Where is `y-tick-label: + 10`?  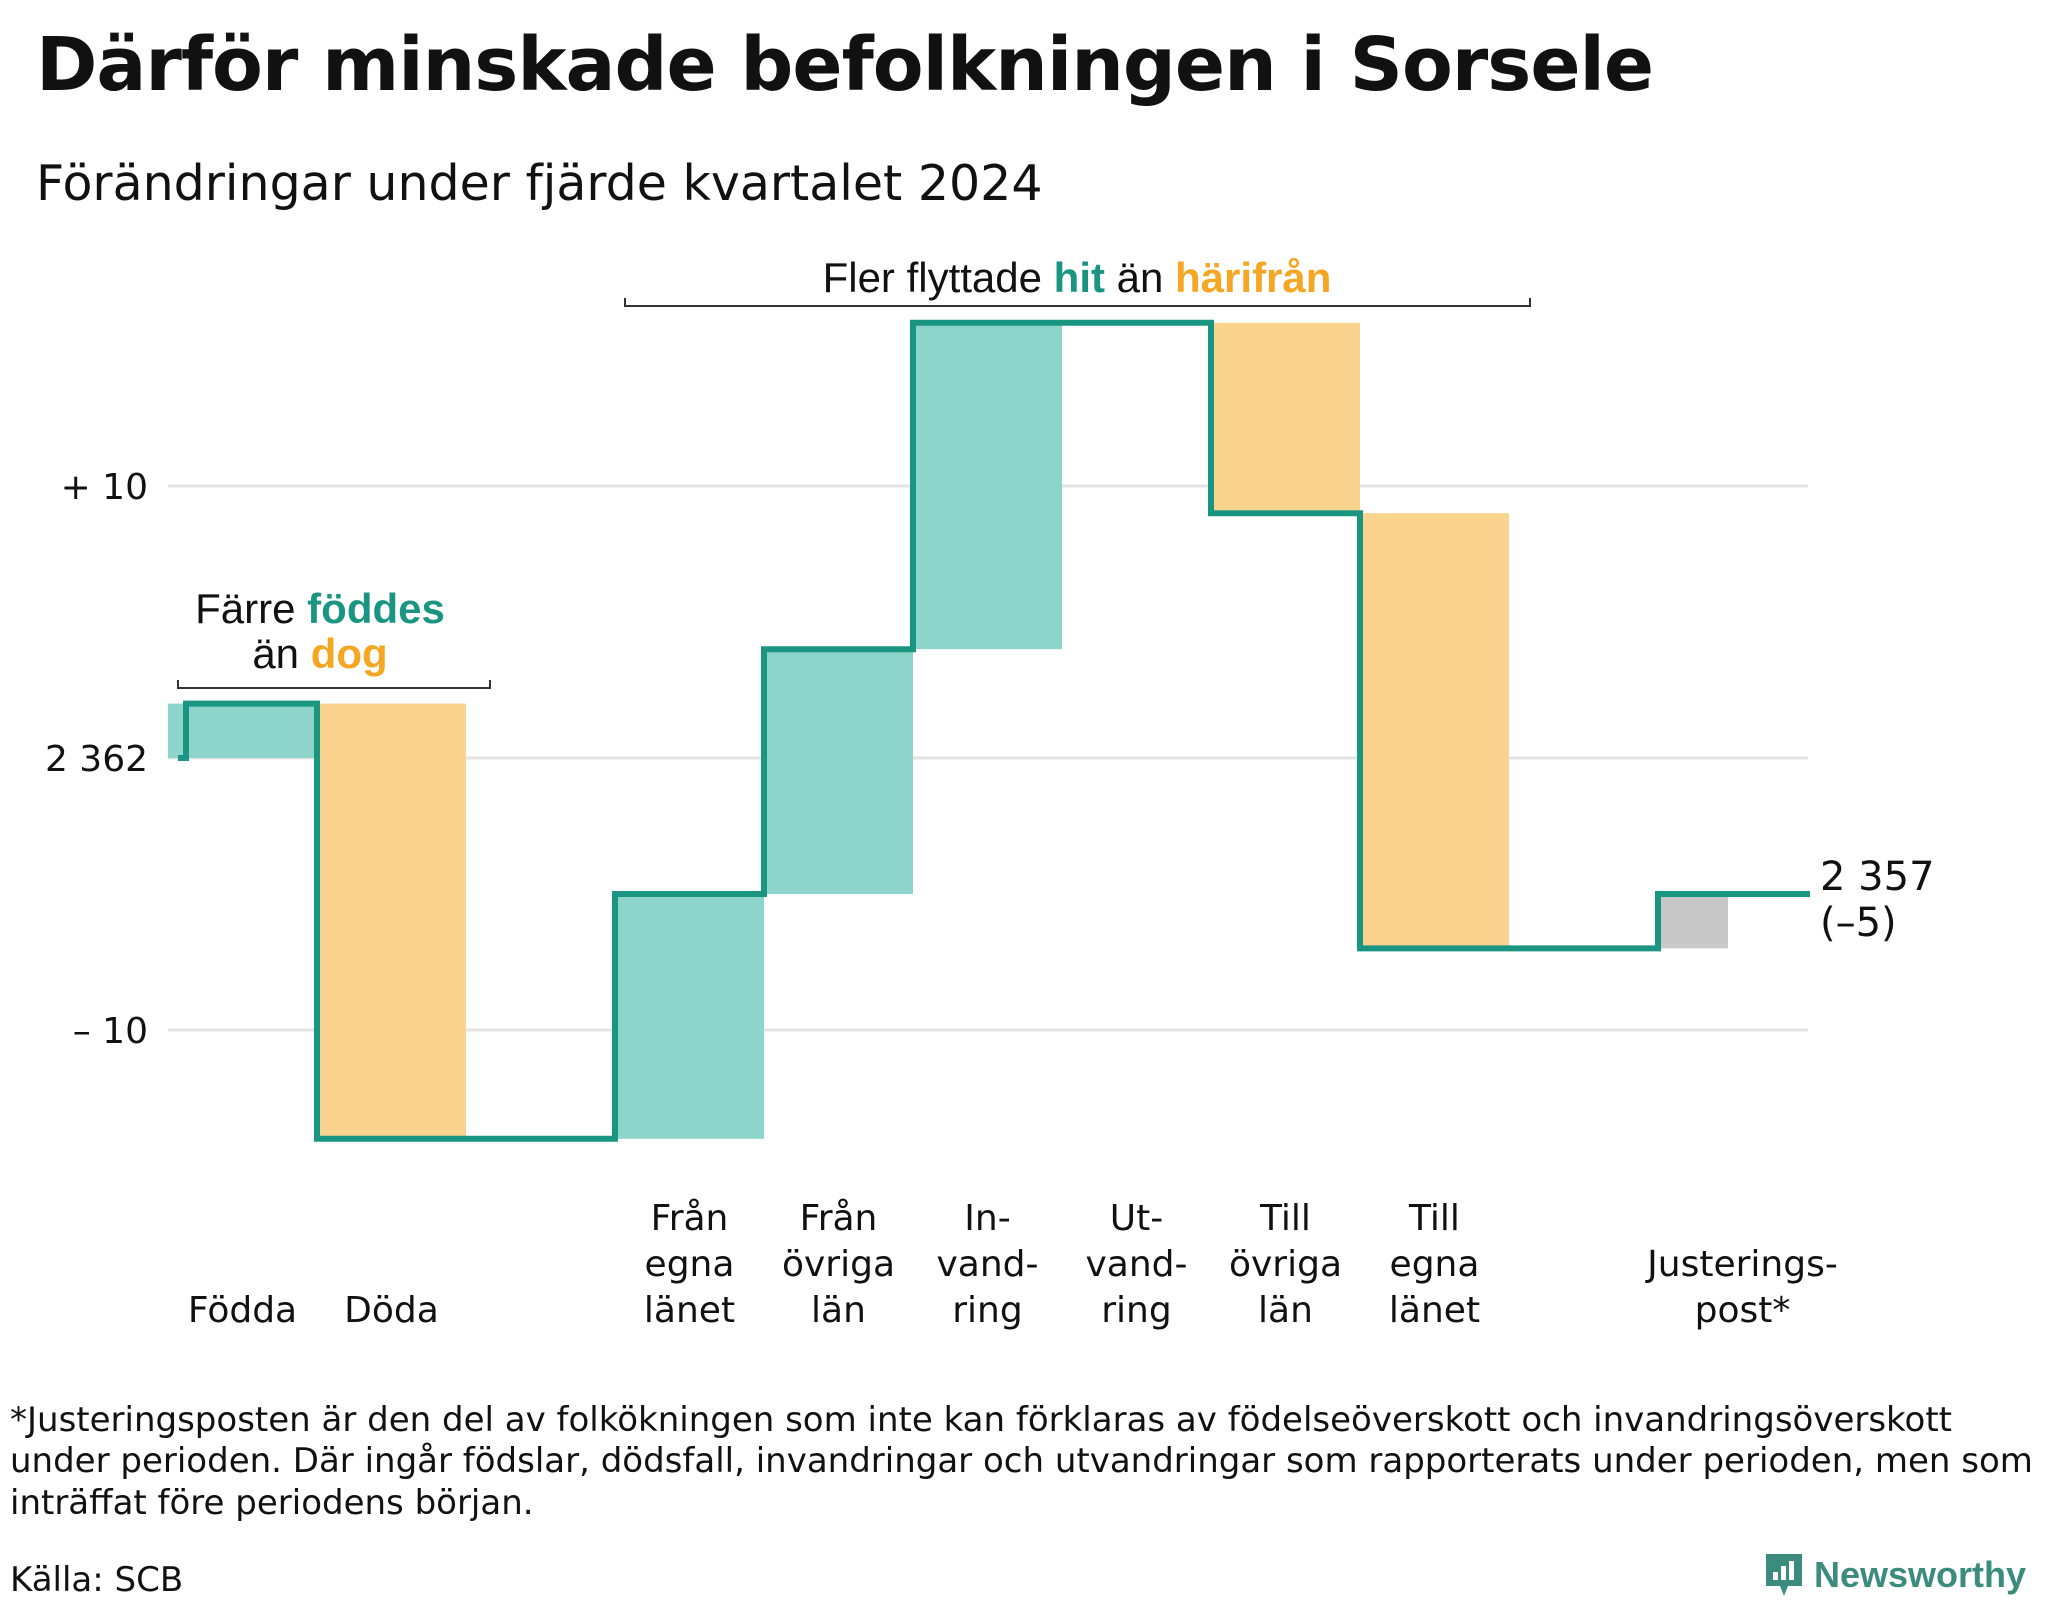 y-tick-label: + 10 is located at coordinates (104, 487).